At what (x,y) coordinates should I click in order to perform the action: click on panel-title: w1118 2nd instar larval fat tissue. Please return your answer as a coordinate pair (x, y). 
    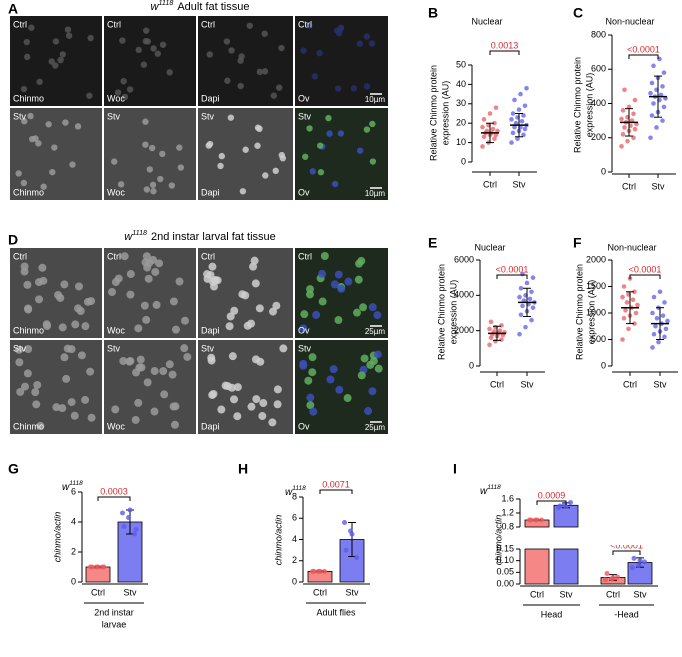
    Looking at the image, I should click on (200, 236).